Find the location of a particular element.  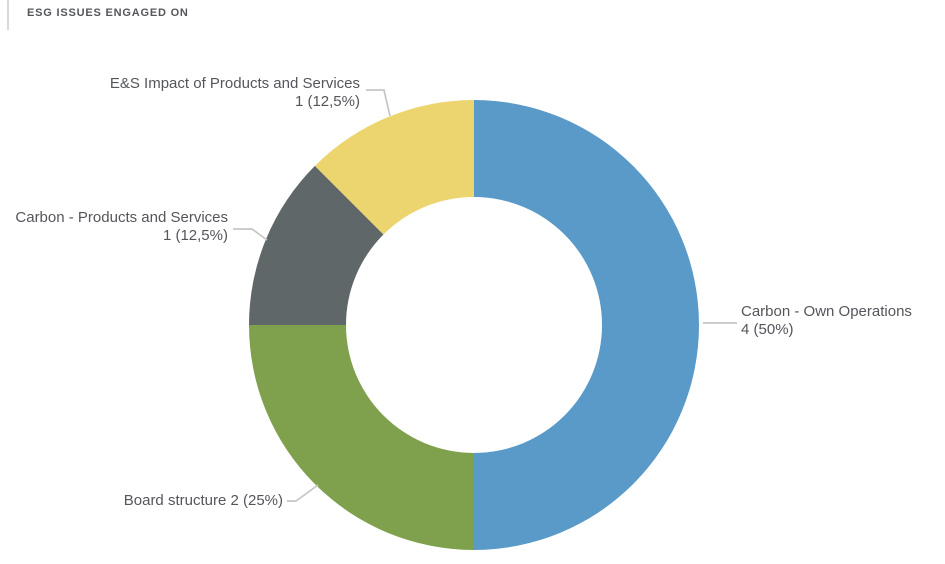

callout-board-structure: Board structure 2 (25%) is located at coordinates (203, 501).